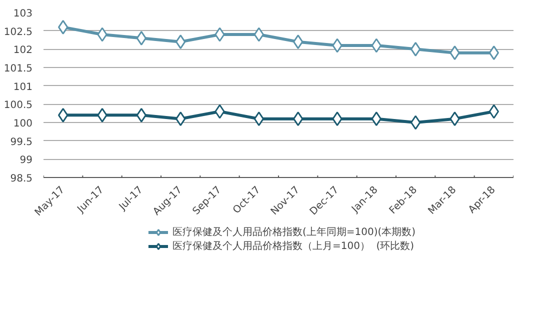 The height and width of the screenshot is (330, 535). What do you see at coordinates (18, 106) in the screenshot?
I see `y-tick-label: 100.5` at bounding box center [18, 106].